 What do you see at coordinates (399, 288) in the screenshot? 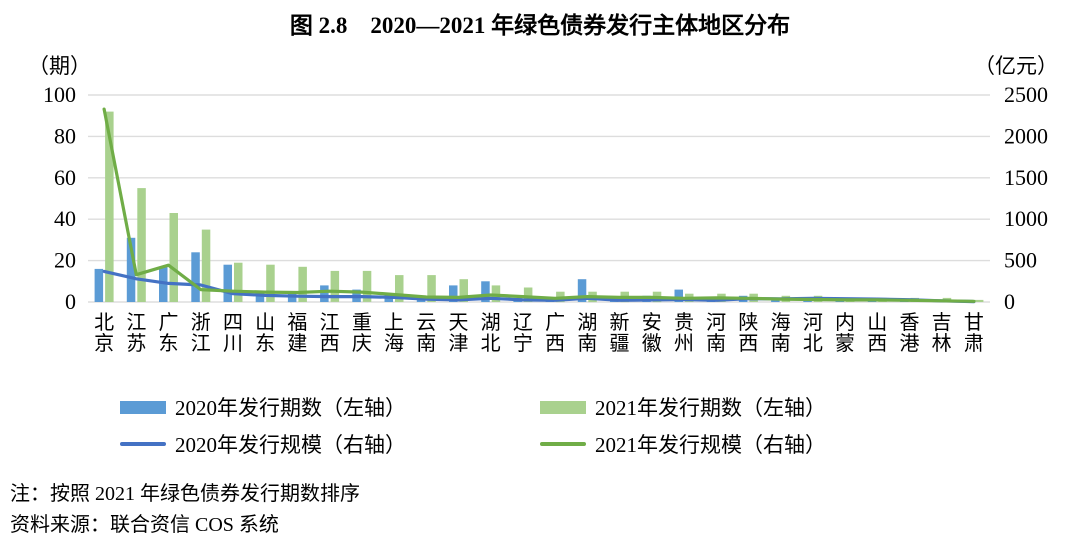
I see `bar-上海` at bounding box center [399, 288].